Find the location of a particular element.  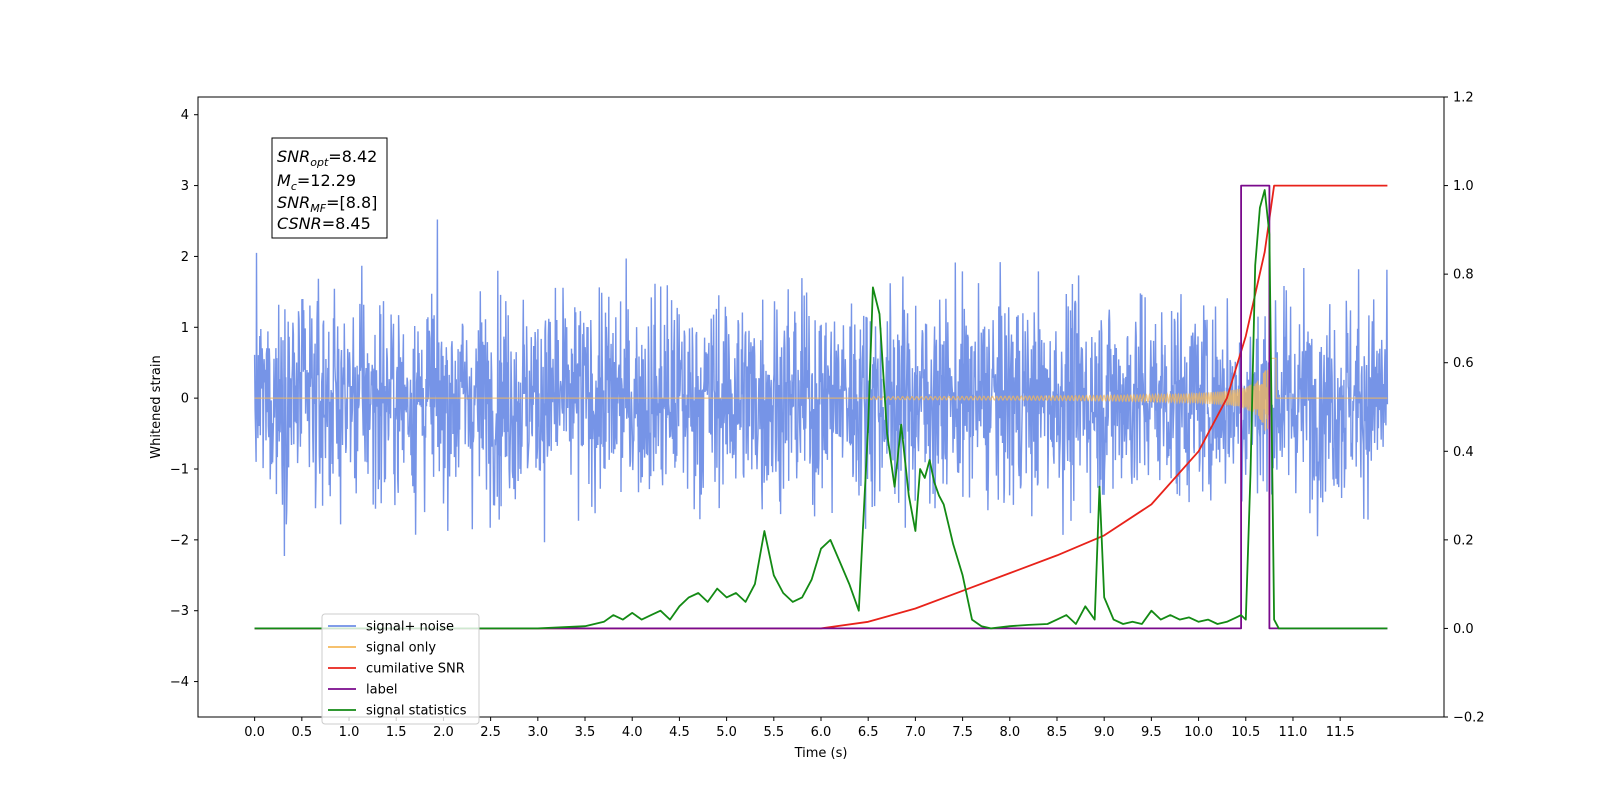

y-tick-label: 0 is located at coordinates (185, 399).